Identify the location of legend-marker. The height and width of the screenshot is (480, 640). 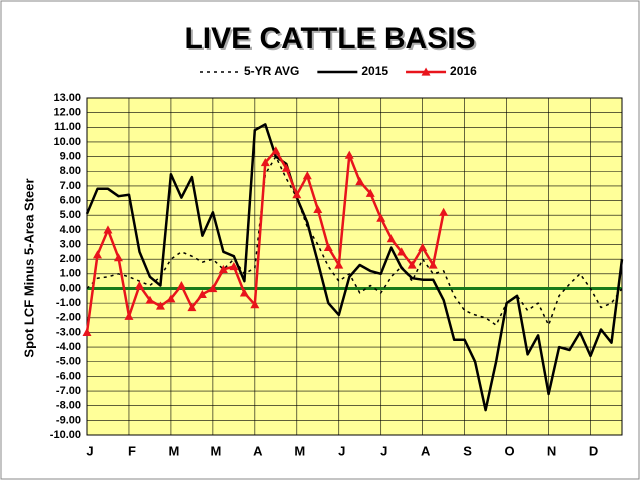
(426, 71).